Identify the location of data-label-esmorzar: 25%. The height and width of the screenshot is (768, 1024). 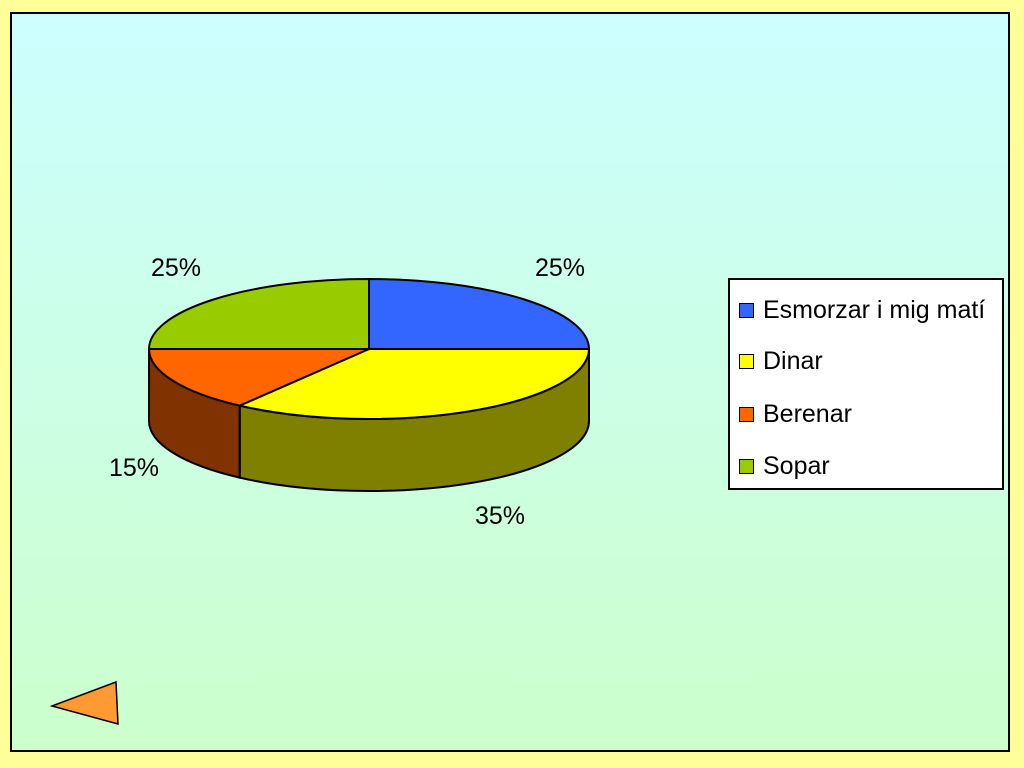
(560, 268).